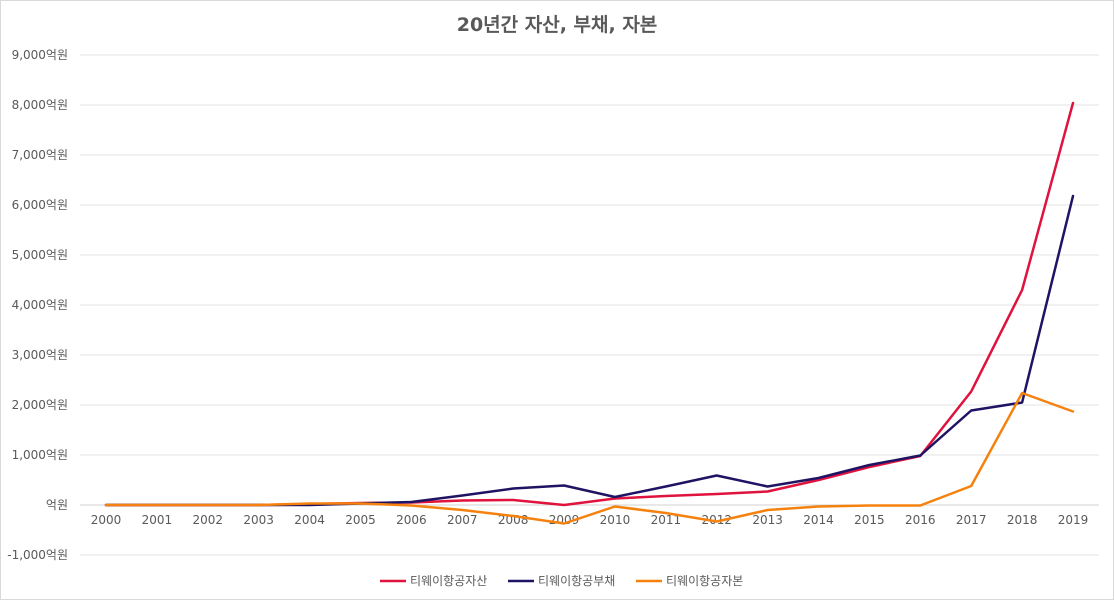 Image resolution: width=1114 pixels, height=600 pixels. What do you see at coordinates (818, 520) in the screenshot?
I see `x-tick-label: 2014` at bounding box center [818, 520].